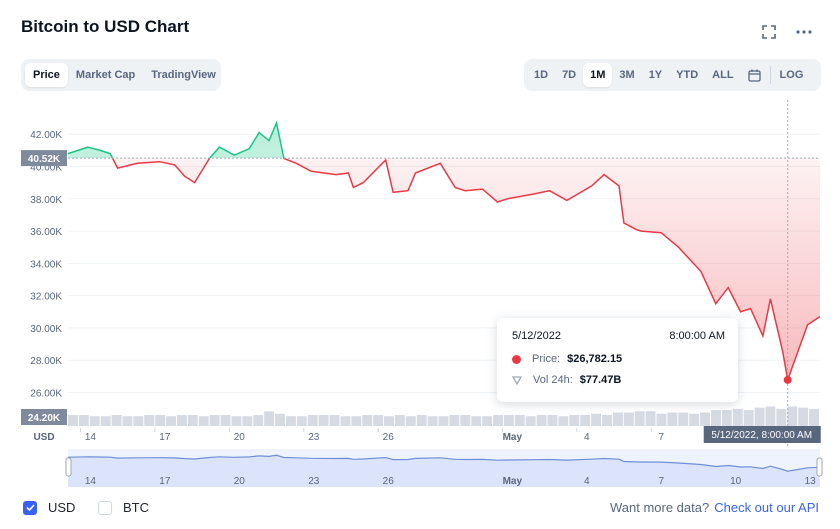 This screenshot has width=840, height=529. What do you see at coordinates (43, 437) in the screenshot?
I see `currency-axis-label: USD` at bounding box center [43, 437].